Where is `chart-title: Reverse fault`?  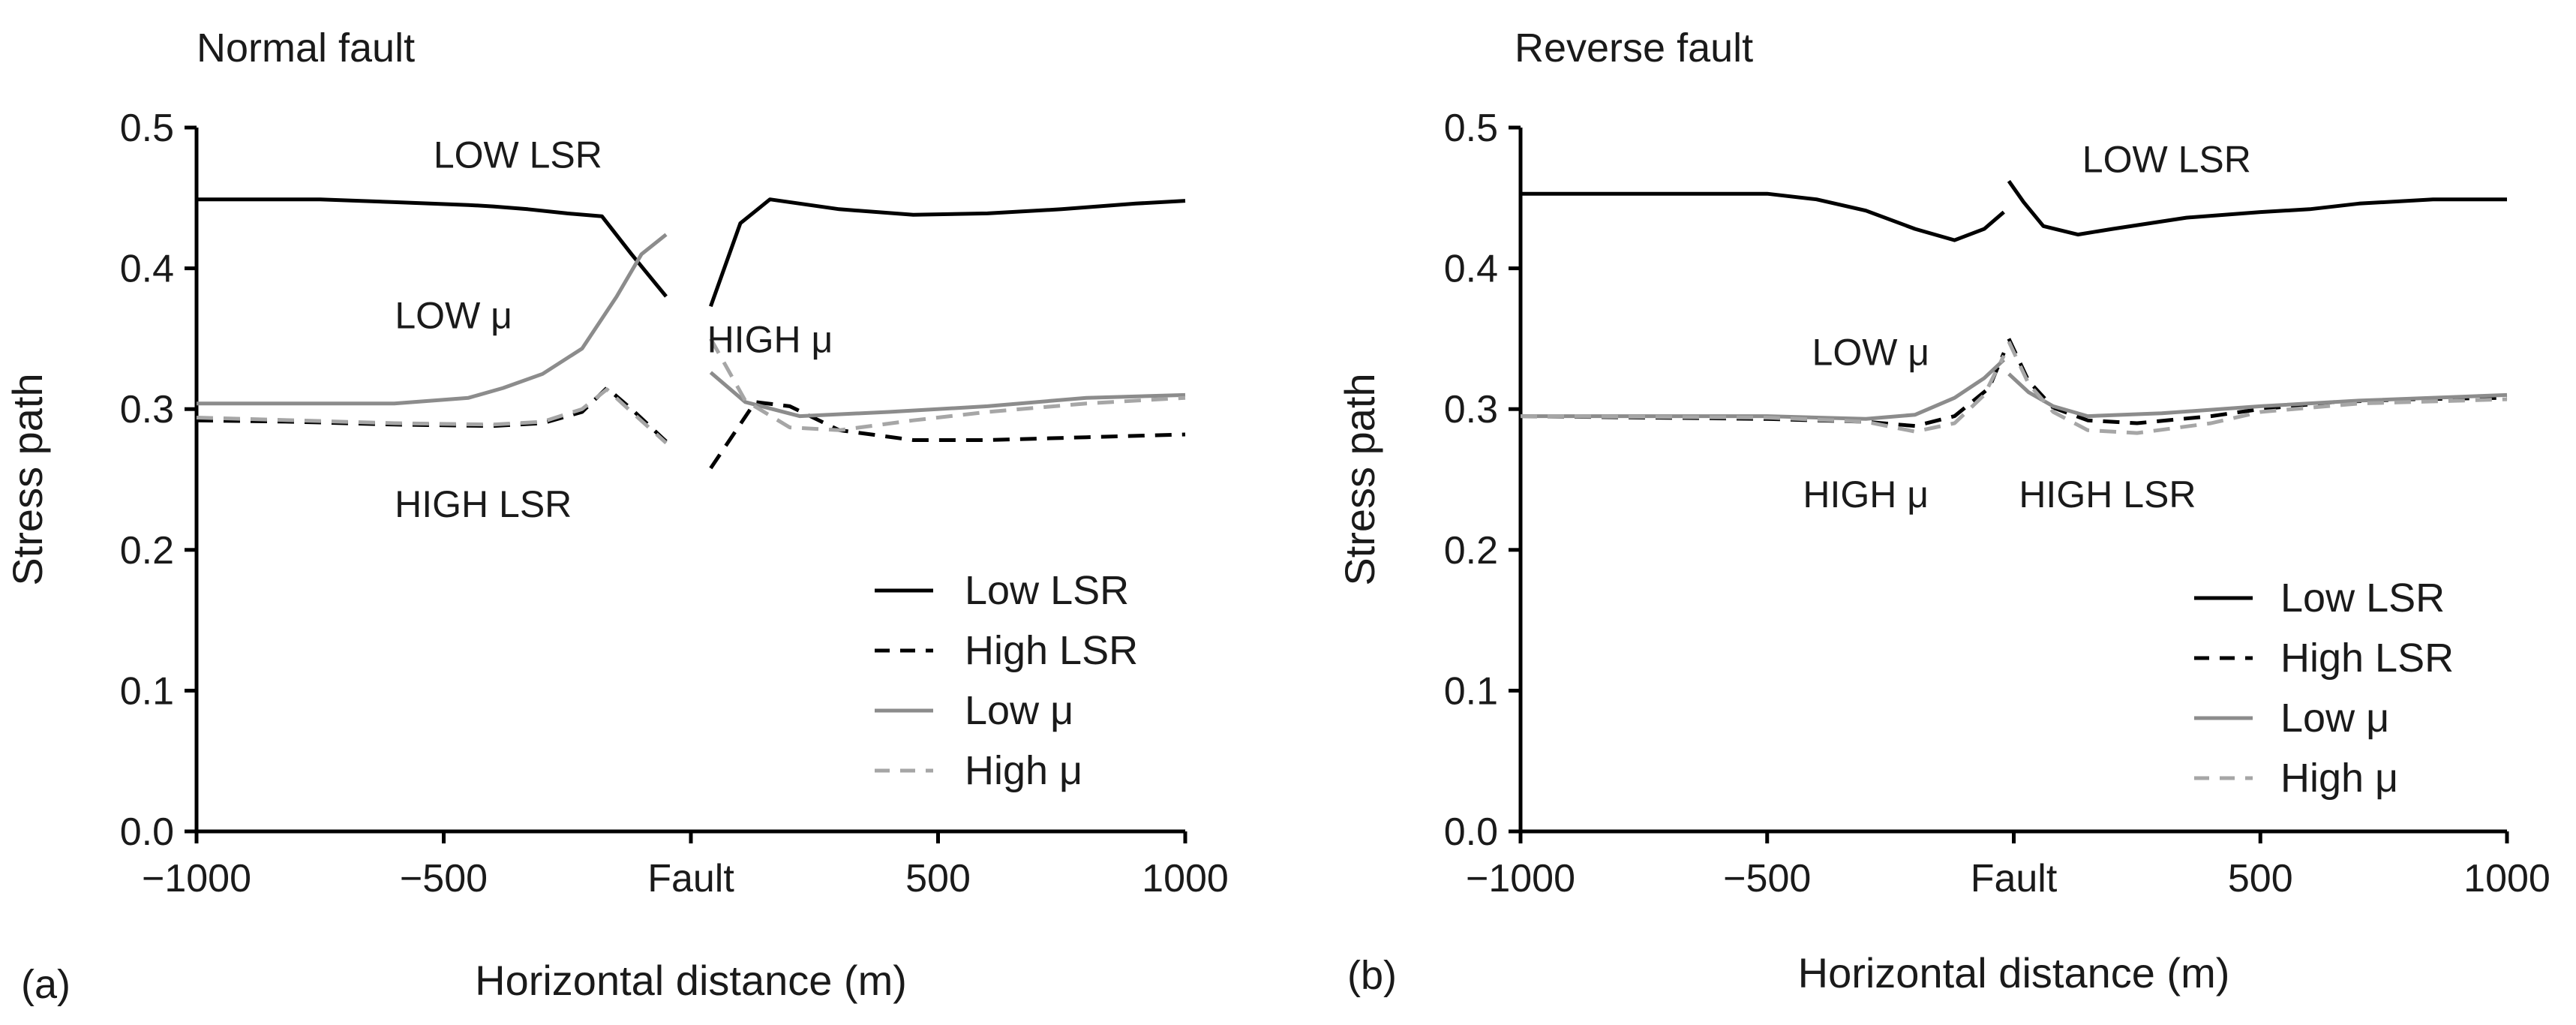 chart-title: Reverse fault is located at coordinates (1634, 48).